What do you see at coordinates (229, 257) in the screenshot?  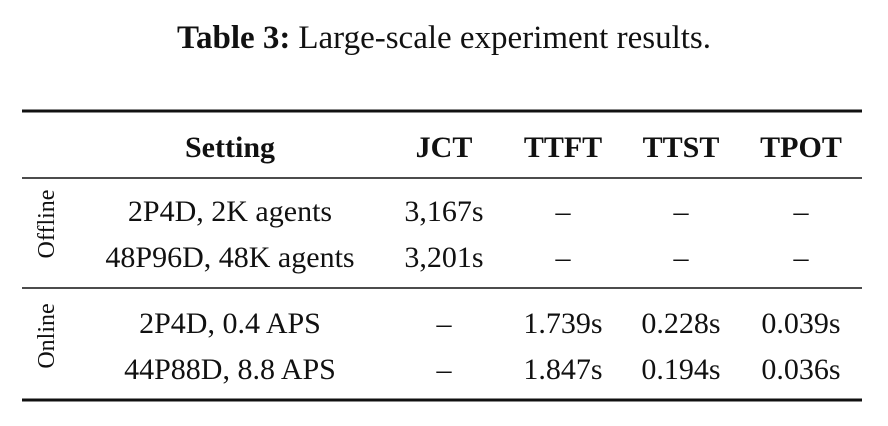 I see `cell: 48P96D, 48K agents` at bounding box center [229, 257].